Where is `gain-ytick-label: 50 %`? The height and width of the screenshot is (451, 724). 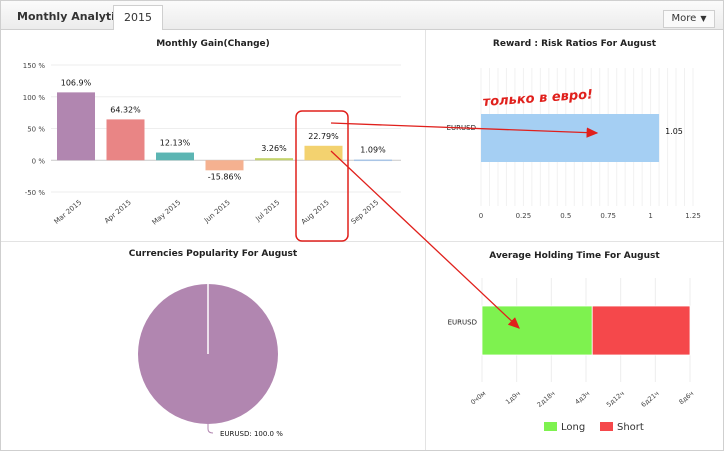 gain-ytick-label: 50 % is located at coordinates (36, 130).